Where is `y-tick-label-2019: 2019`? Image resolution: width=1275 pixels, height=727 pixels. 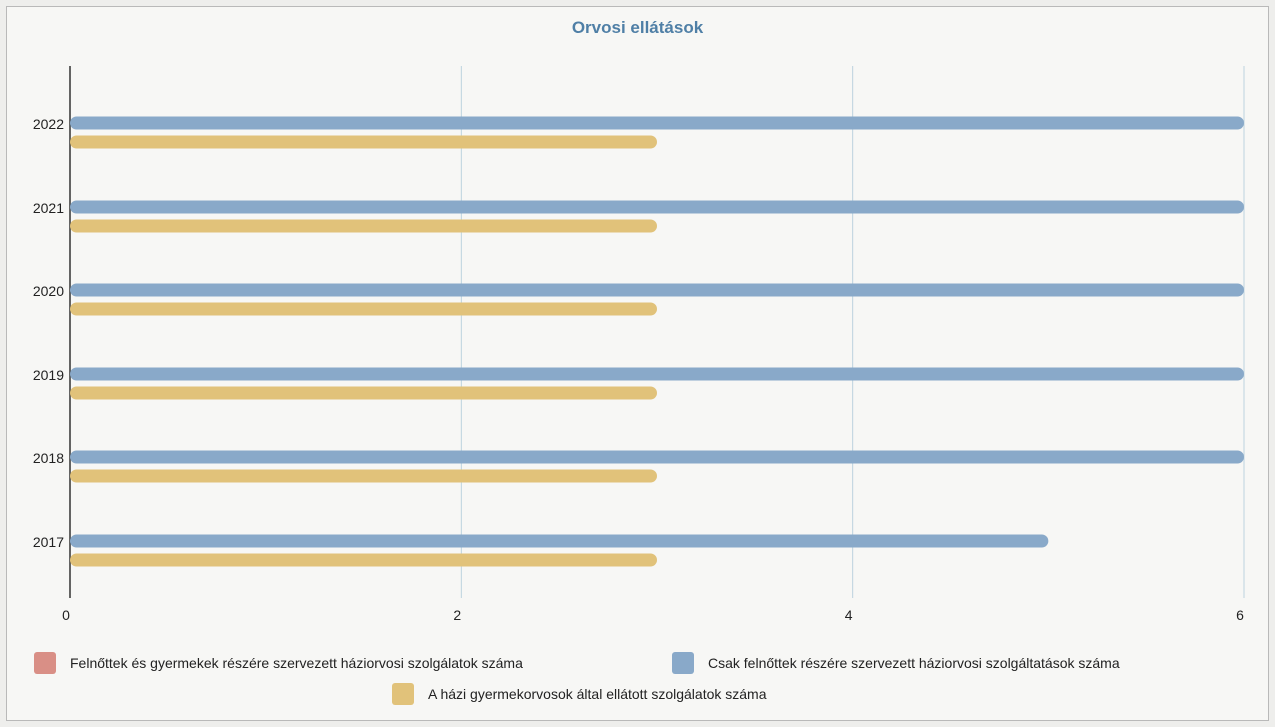
y-tick-label-2019: 2019 is located at coordinates (48, 375).